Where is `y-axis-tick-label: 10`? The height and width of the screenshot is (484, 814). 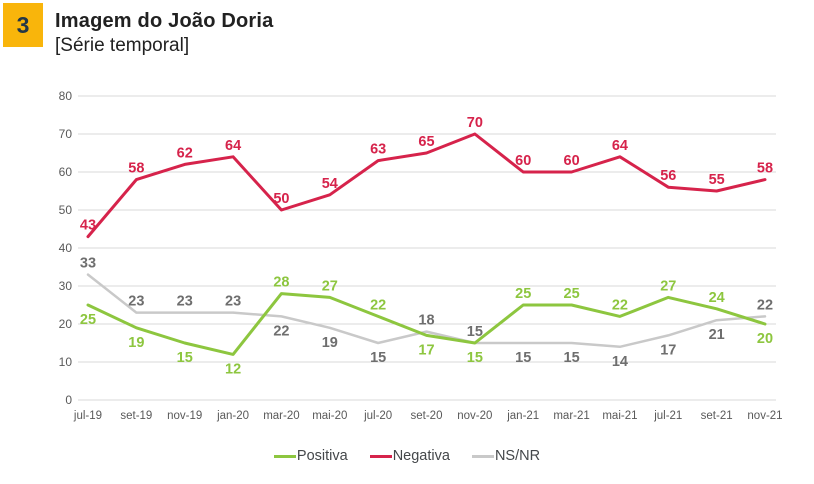
y-axis-tick-label: 10 is located at coordinates (66, 362).